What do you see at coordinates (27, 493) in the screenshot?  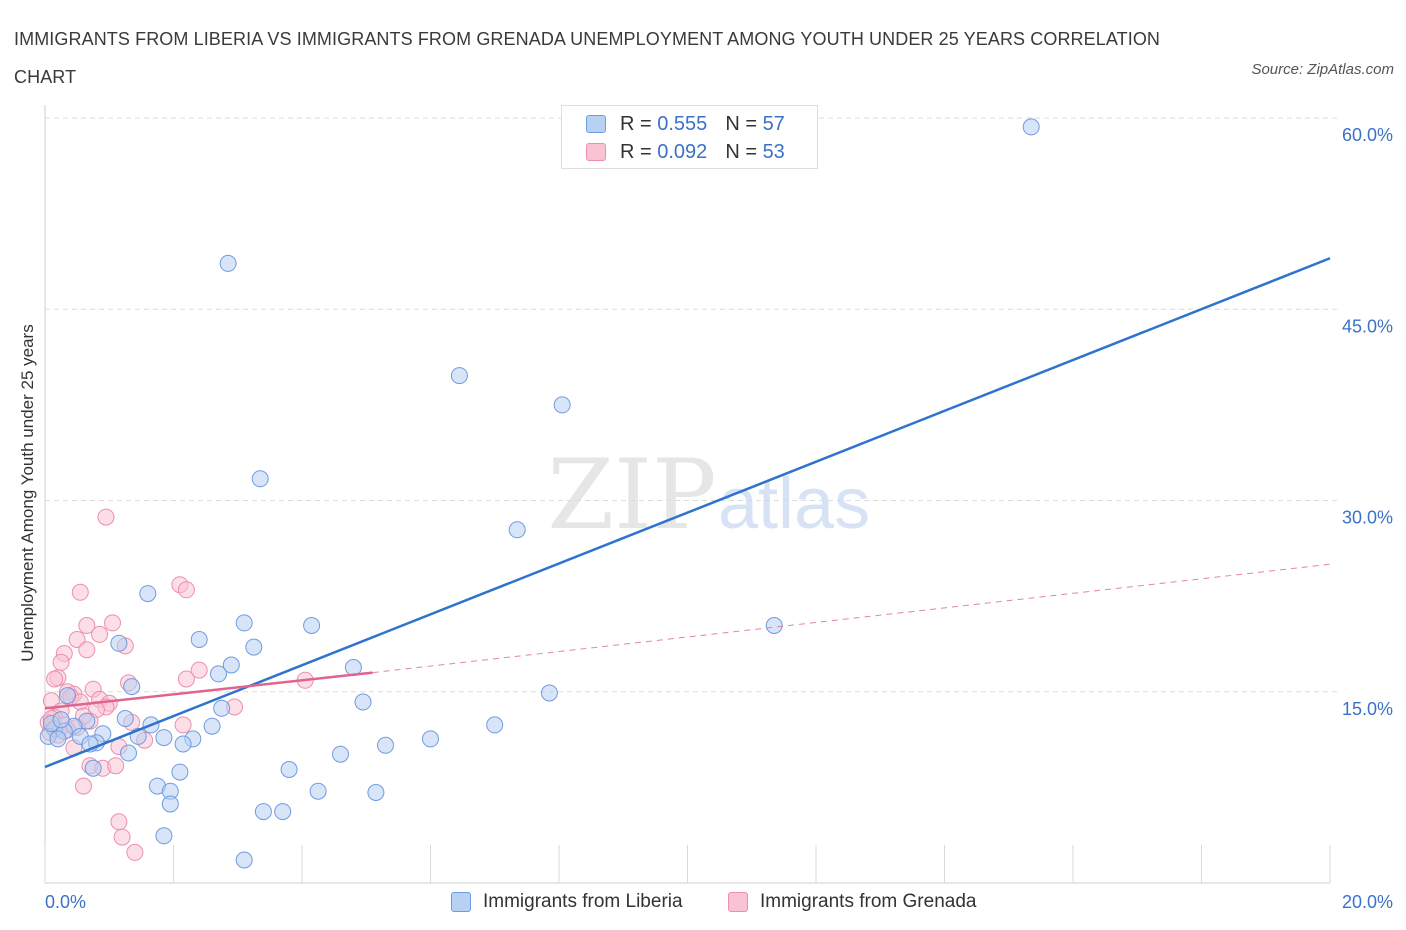 I see `y-axis-label: Unemployment Among Youth under 25 years` at bounding box center [27, 493].